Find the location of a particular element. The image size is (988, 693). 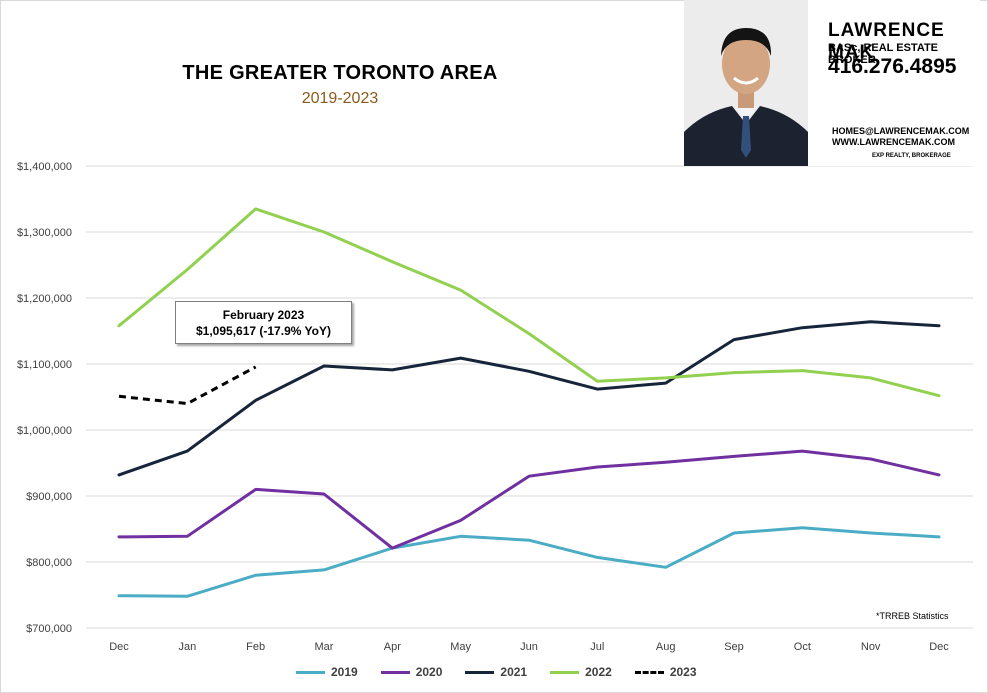

x-tick-label: Nov is located at coordinates (871, 647).